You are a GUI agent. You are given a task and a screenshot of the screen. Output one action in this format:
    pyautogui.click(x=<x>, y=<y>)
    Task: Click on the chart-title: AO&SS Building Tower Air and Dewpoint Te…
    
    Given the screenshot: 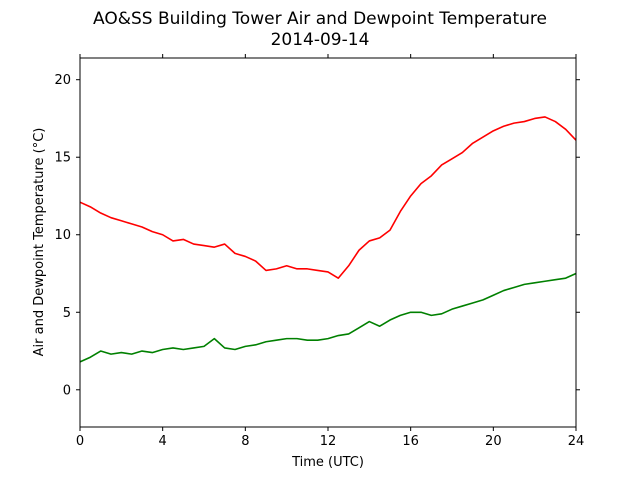 What is the action you would take?
    pyautogui.click(x=320, y=19)
    